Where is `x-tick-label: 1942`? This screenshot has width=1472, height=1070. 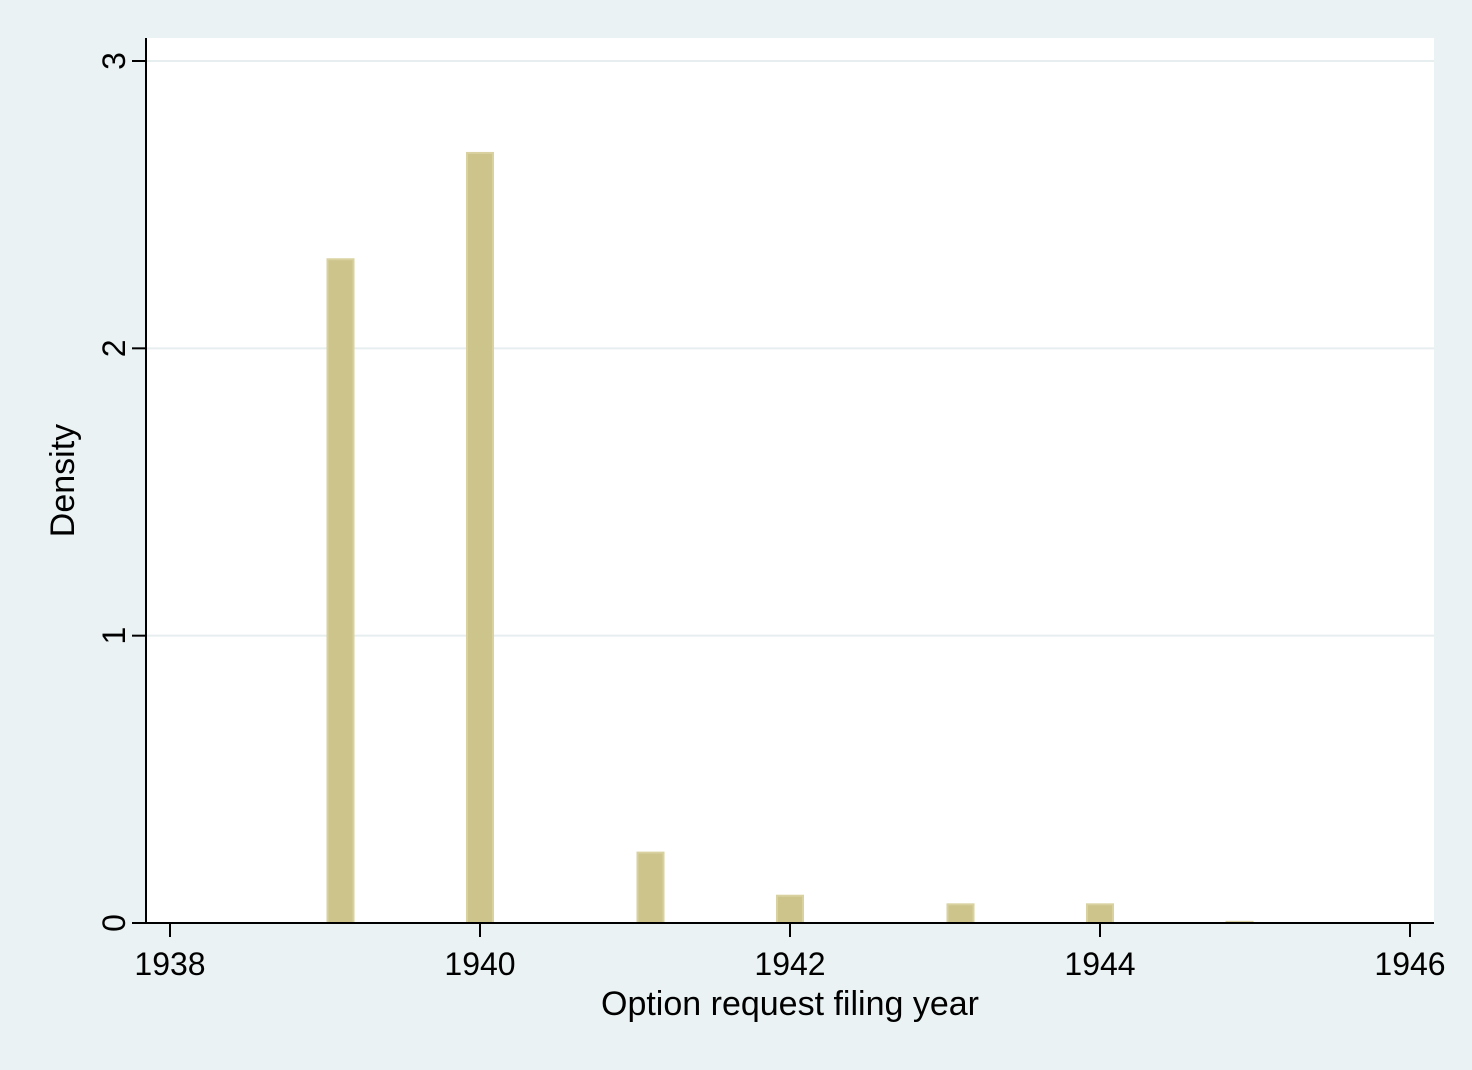
x-tick-label: 1942 is located at coordinates (789, 964).